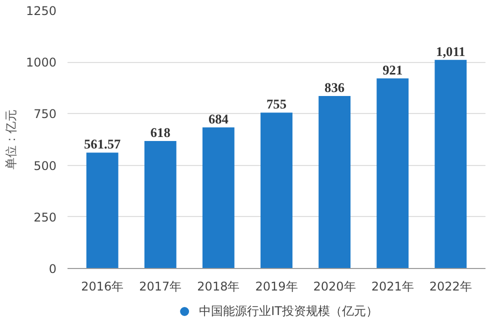 The height and width of the screenshot is (326, 500). I want to click on x-tick-label: 2020年, so click(334, 287).